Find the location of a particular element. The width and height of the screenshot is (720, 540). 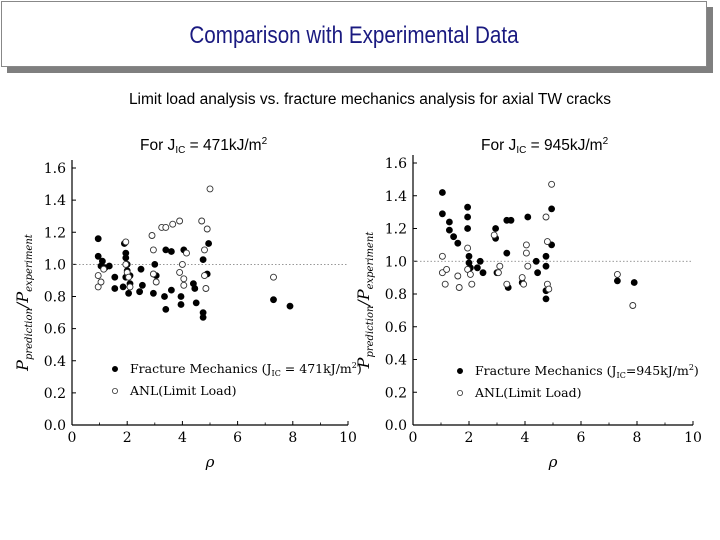

y-tick-label: 1.4 is located at coordinates (55, 201).